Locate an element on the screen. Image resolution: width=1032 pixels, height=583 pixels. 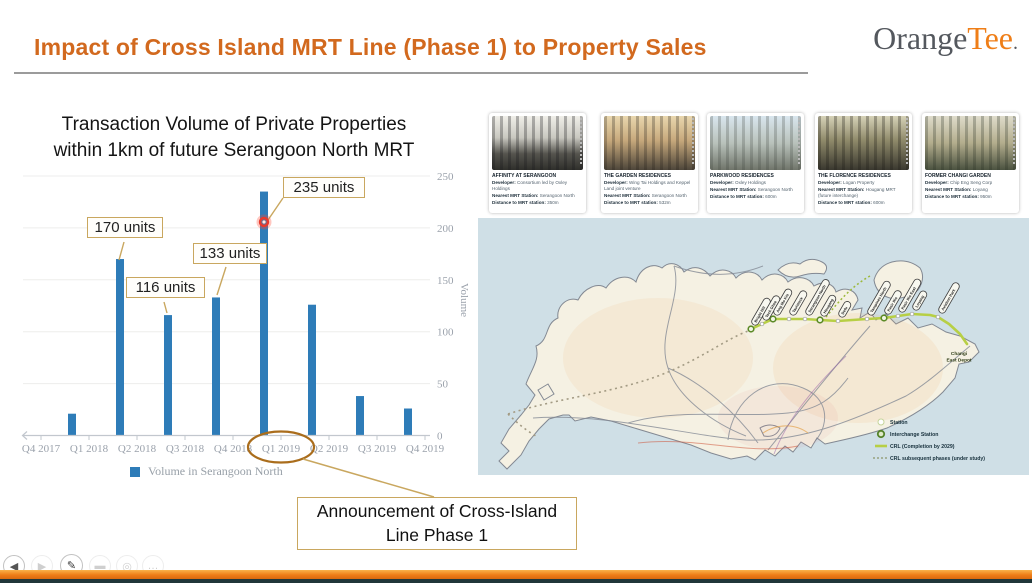
svg-text: 100 is located at coordinates (445, 333).